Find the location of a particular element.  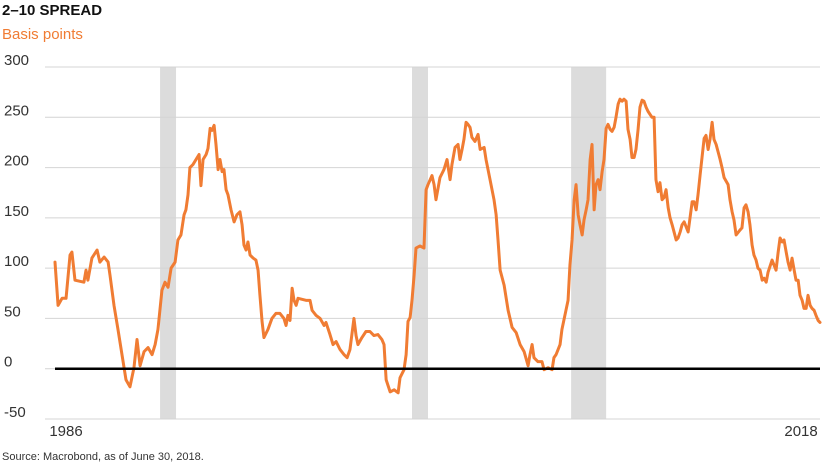

source-note: Source: Macrobond, as of June 30, 2018. is located at coordinates (103, 457).